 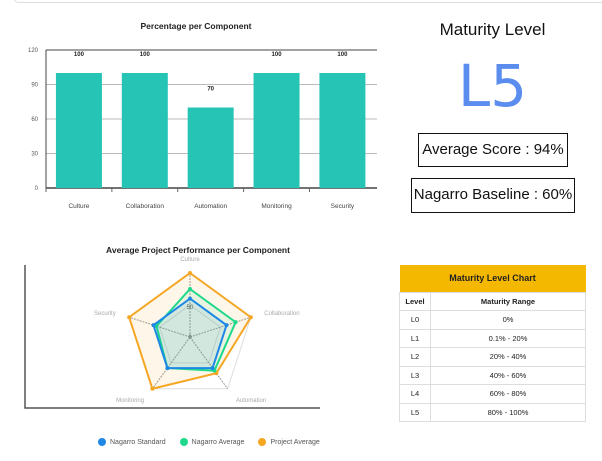 I want to click on legend-item: Nagarro Standard, so click(x=132, y=442).